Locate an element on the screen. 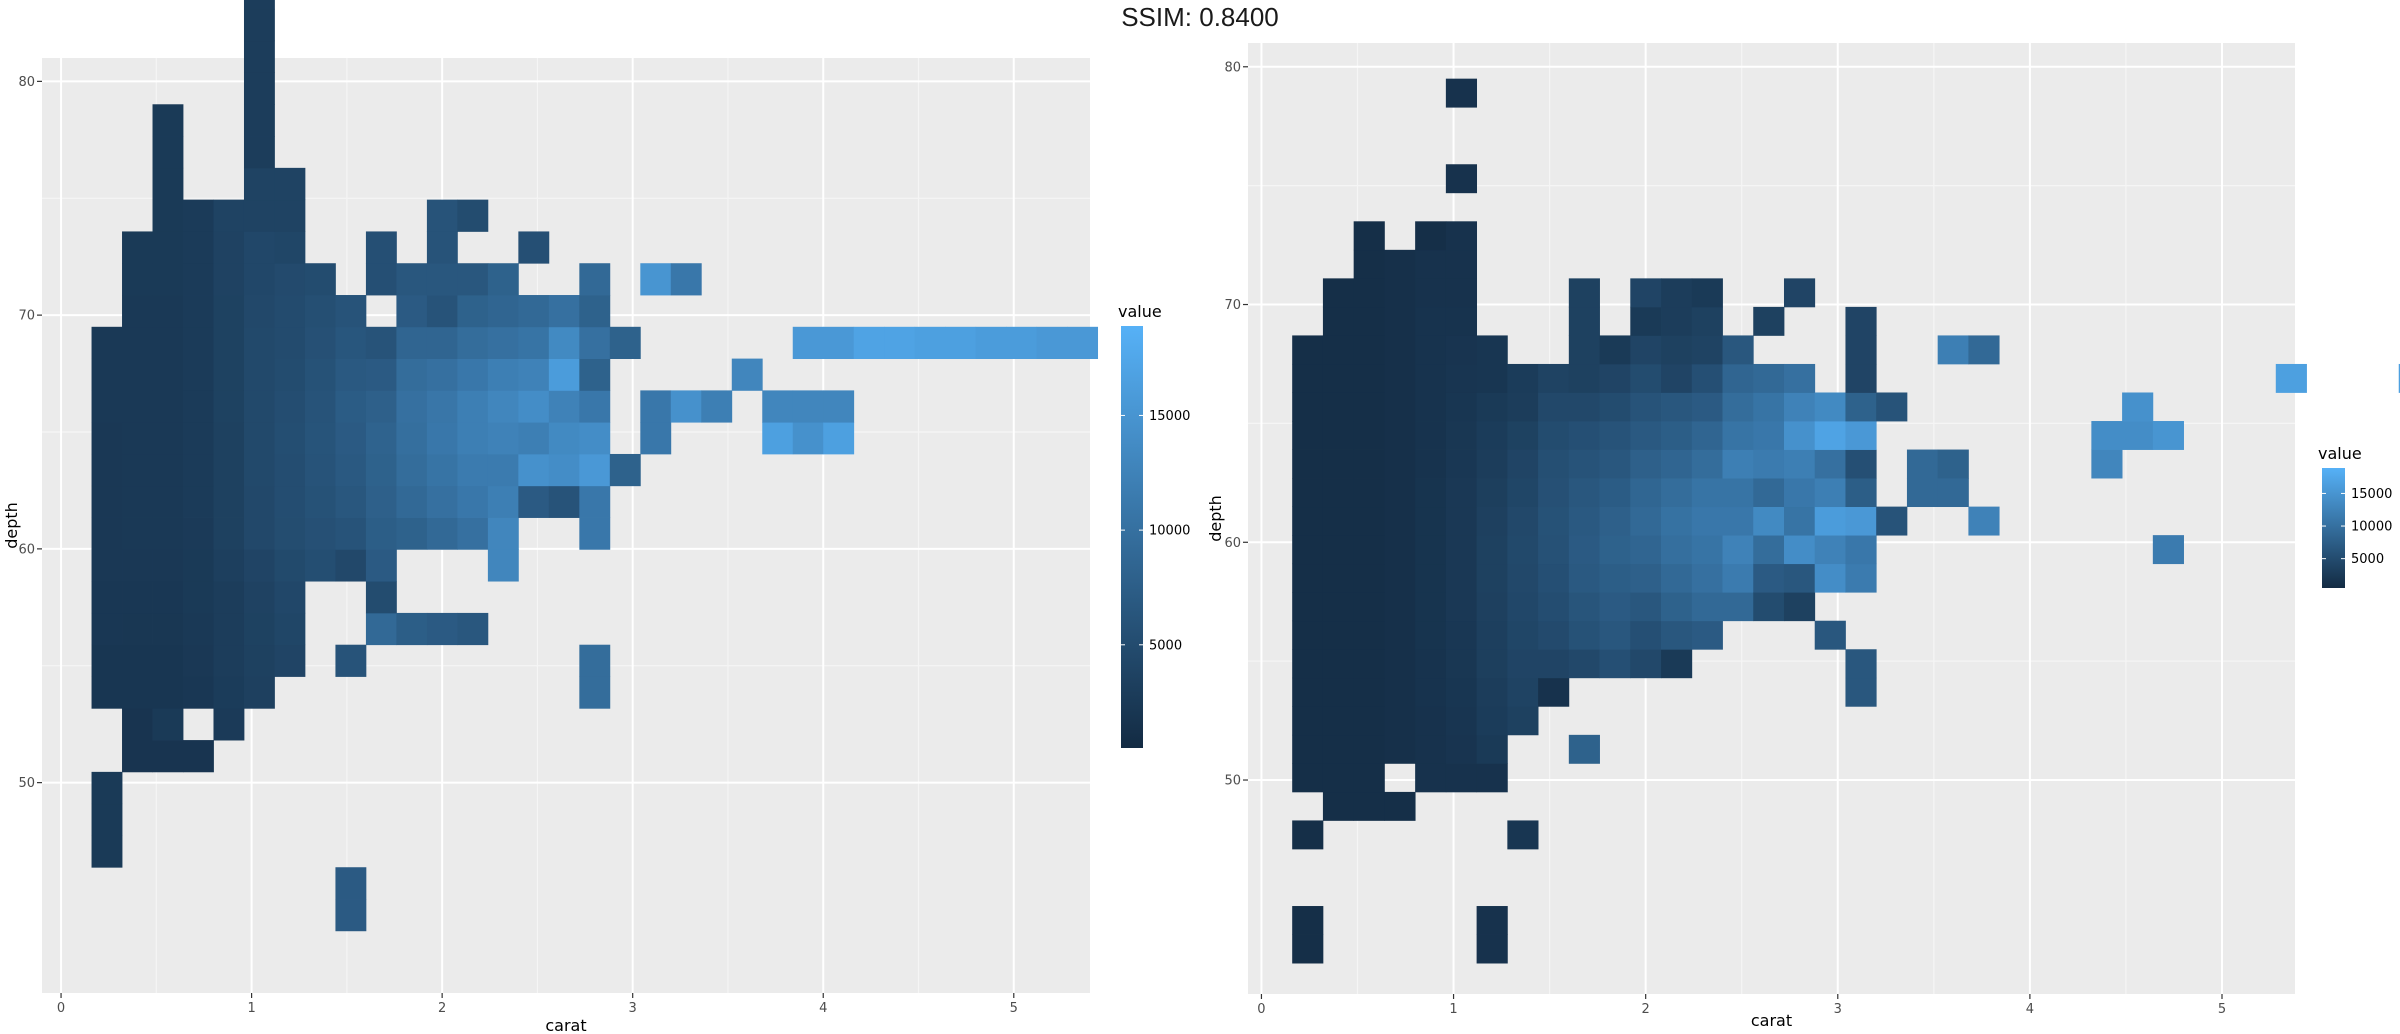  legend-title: value is located at coordinates (1140, 311).